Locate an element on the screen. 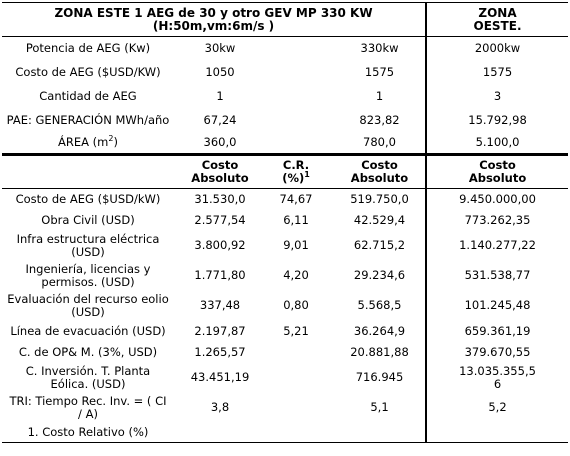 This screenshot has width=570, height=456. cell: 659.361,19 is located at coordinates (497, 331).